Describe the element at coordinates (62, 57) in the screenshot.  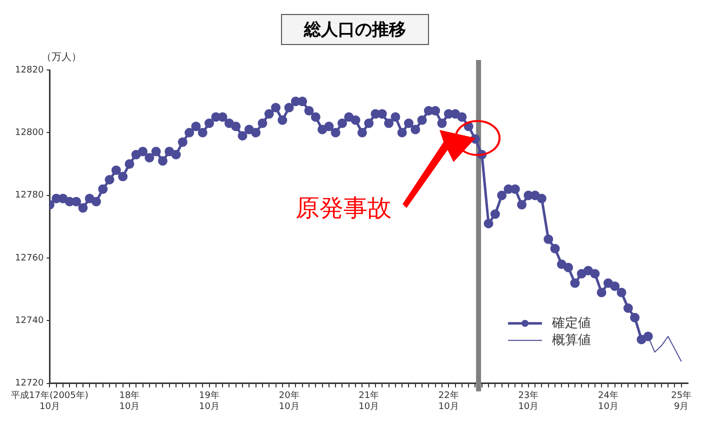
I see `y-axis-title: （万人）` at that location.